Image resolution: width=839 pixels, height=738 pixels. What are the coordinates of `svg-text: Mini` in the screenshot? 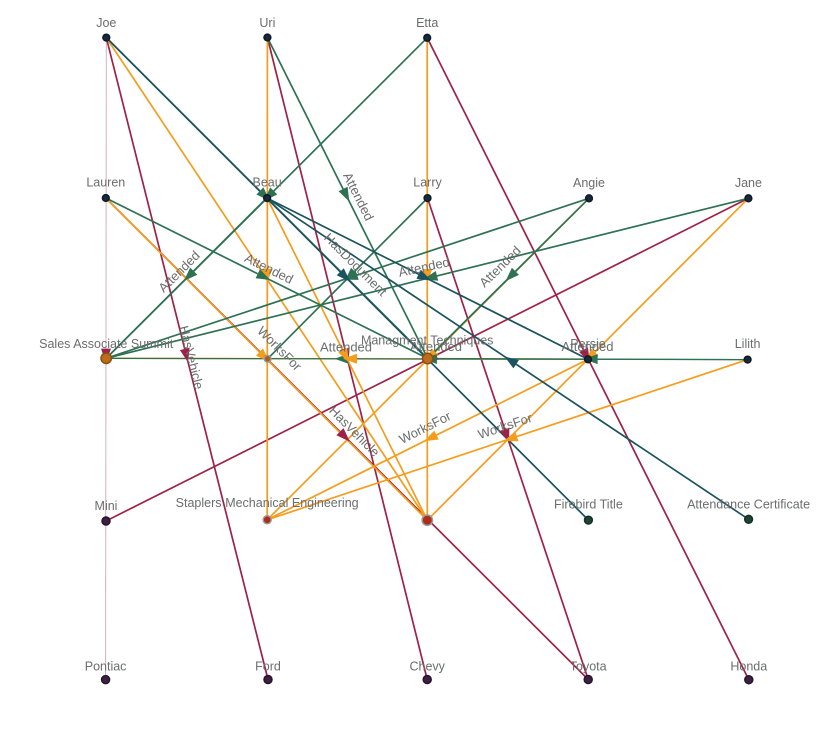 It's located at (106, 506).